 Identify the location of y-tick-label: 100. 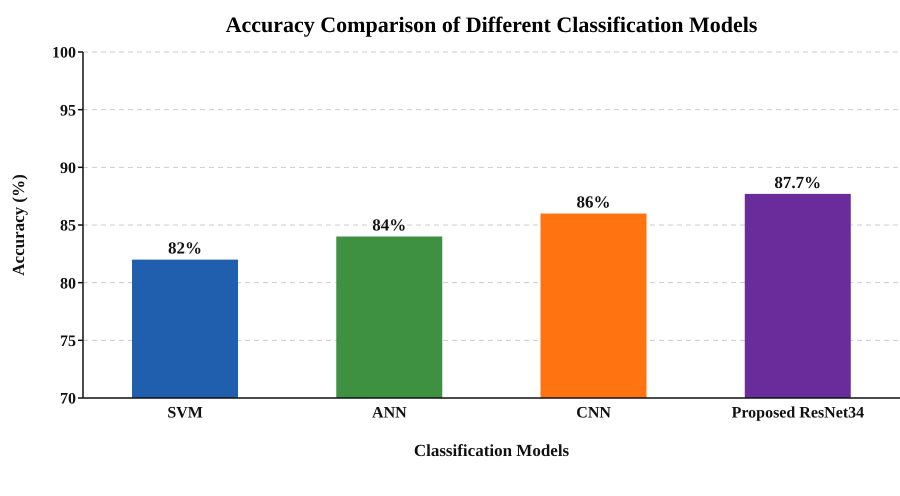
(64, 53).